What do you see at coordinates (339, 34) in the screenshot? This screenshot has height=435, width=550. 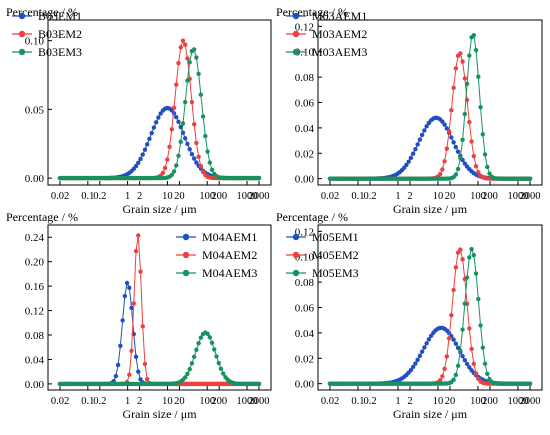 I see `legend-label: M03AEM2` at bounding box center [339, 34].